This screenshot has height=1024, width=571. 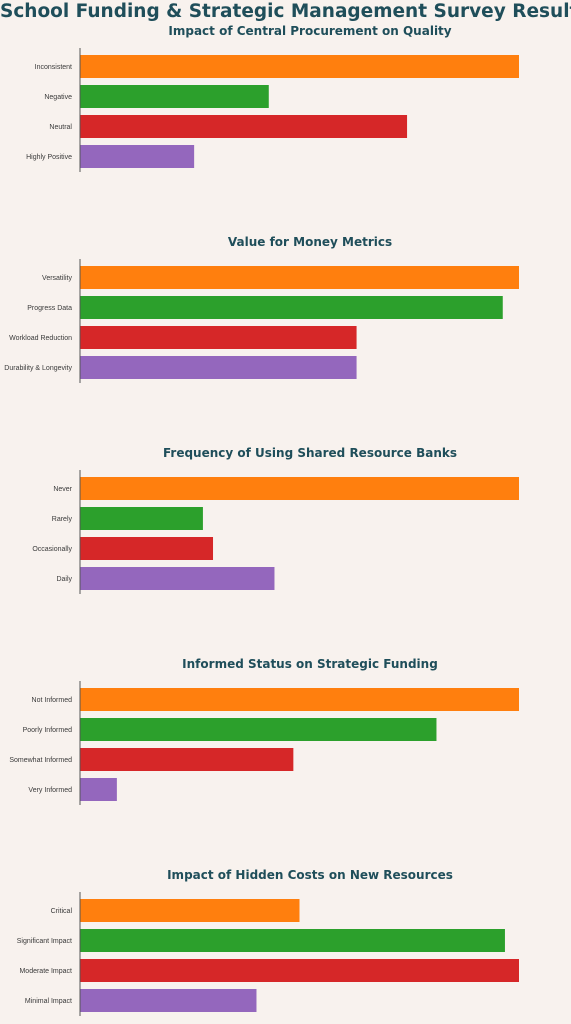 What do you see at coordinates (49, 157) in the screenshot?
I see `tick-label: Highly Positive` at bounding box center [49, 157].